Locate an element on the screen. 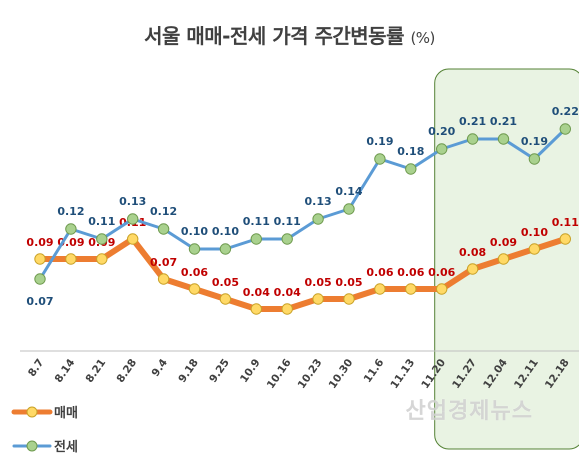  x-tick-label: 8.14 is located at coordinates (65, 371).